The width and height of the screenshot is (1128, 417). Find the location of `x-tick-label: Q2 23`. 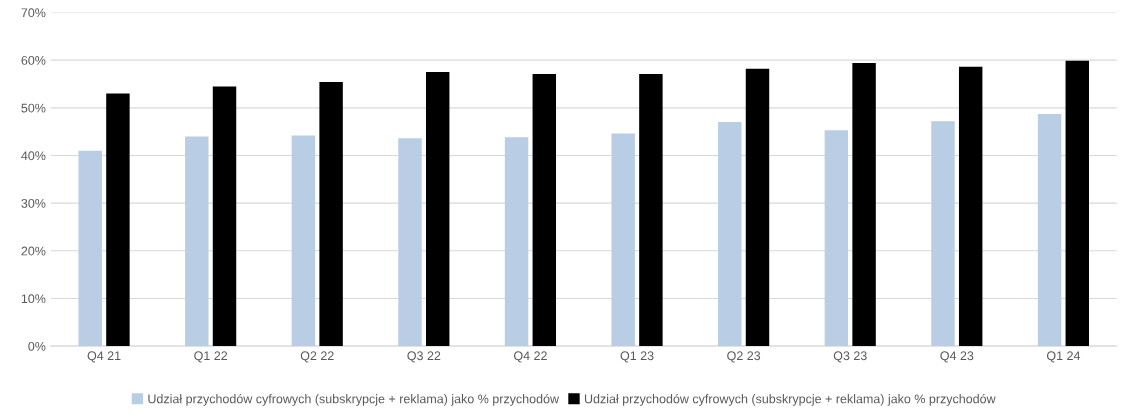

x-tick-label: Q2 23 is located at coordinates (744, 357).